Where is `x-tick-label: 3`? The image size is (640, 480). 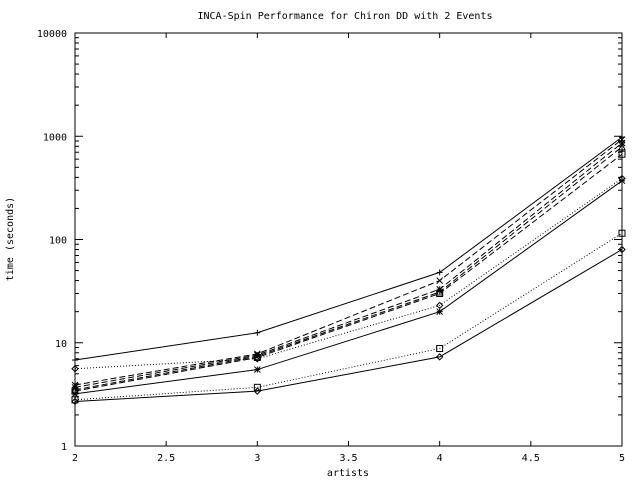 x-tick-label: 3 is located at coordinates (257, 458).